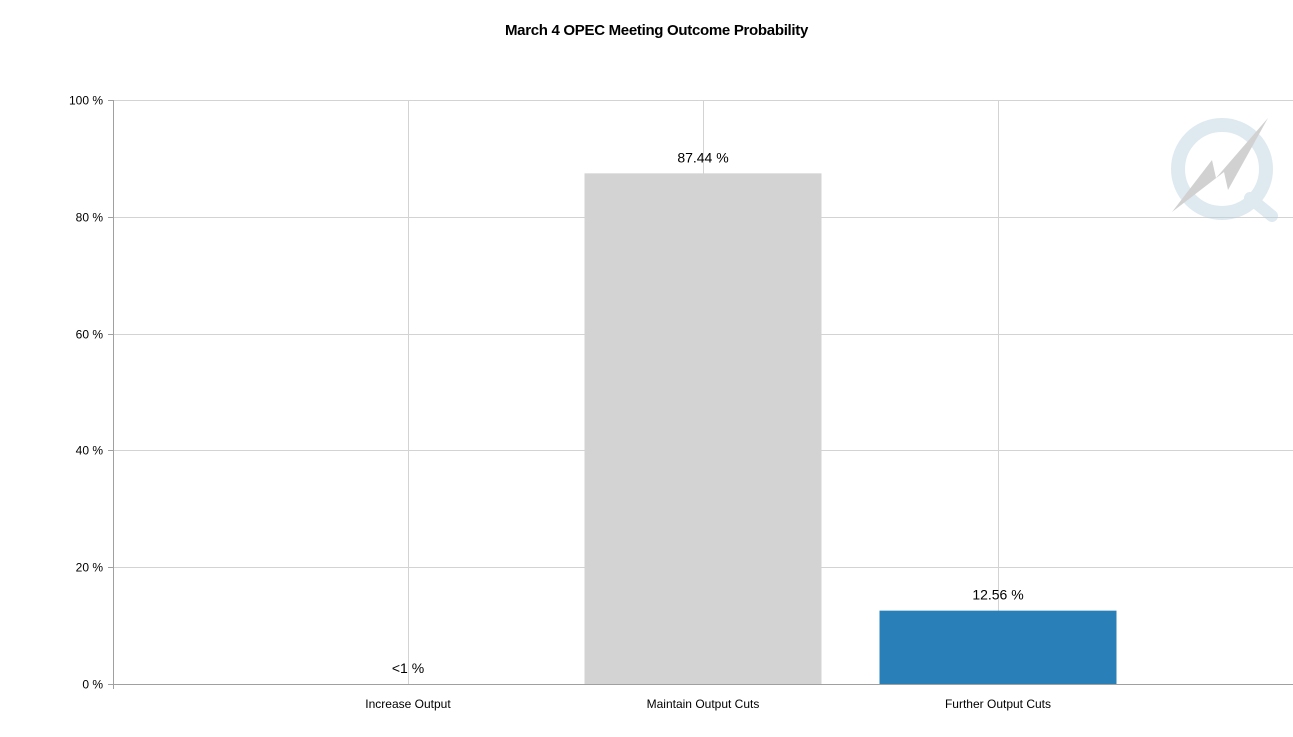 Image resolution: width=1293 pixels, height=737 pixels. I want to click on y-tick-label: 0 %, so click(92, 685).